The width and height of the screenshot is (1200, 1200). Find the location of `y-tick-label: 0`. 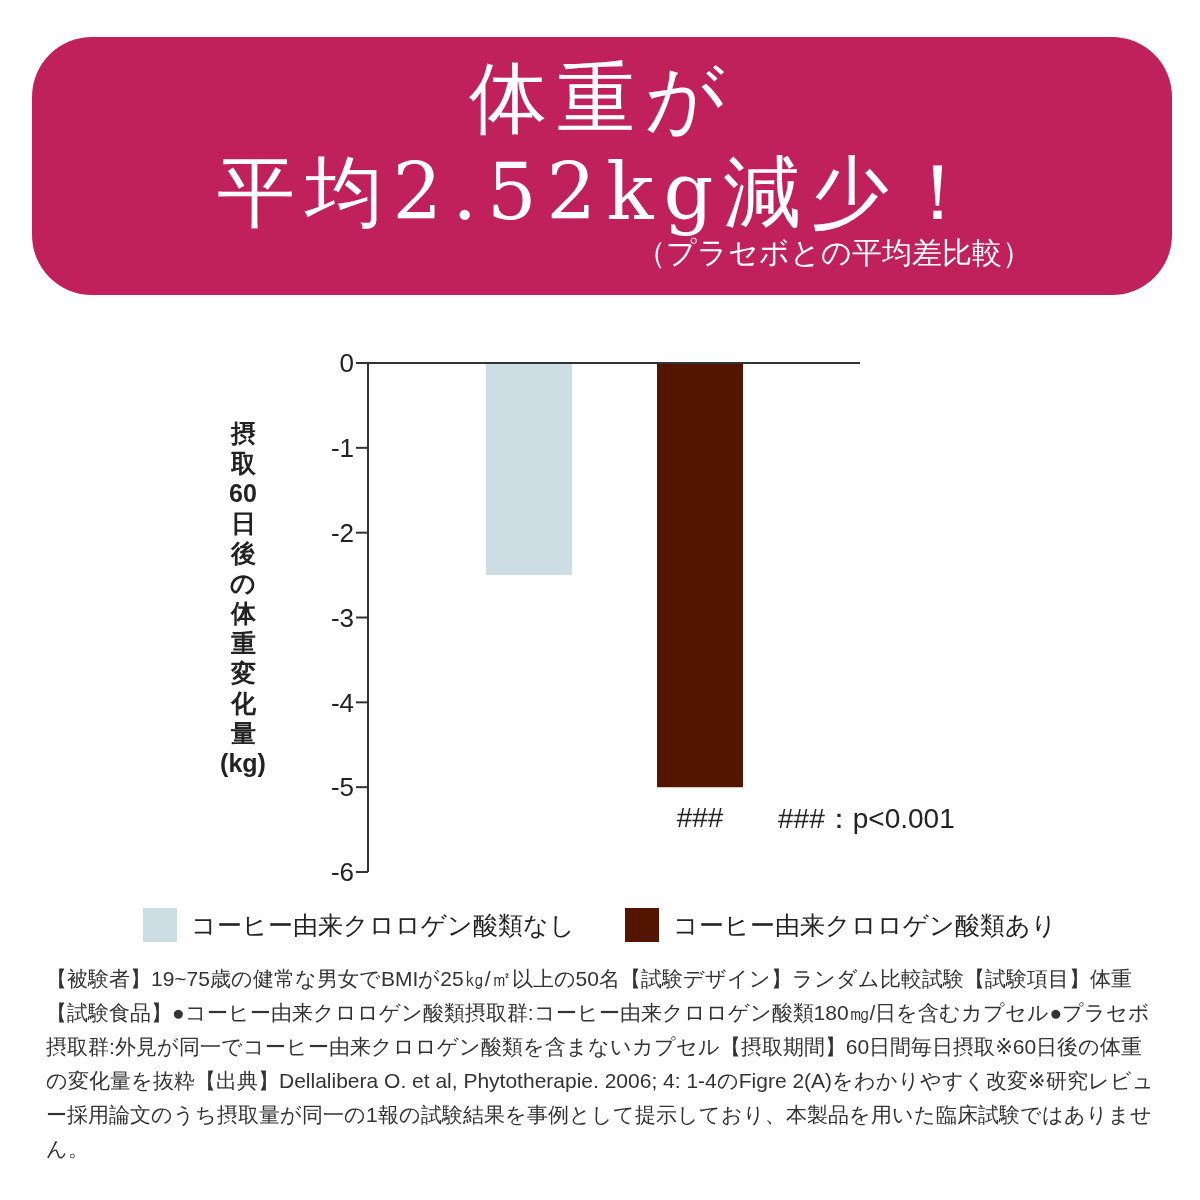

y-tick-label: 0 is located at coordinates (346, 363).